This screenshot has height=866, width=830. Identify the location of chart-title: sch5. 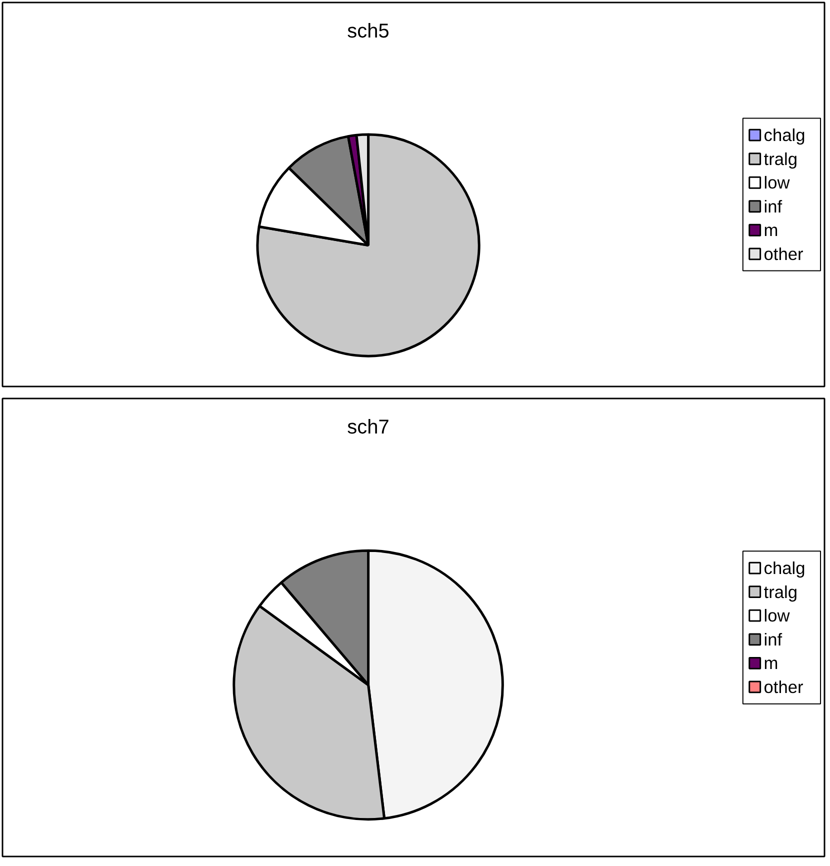
(368, 31).